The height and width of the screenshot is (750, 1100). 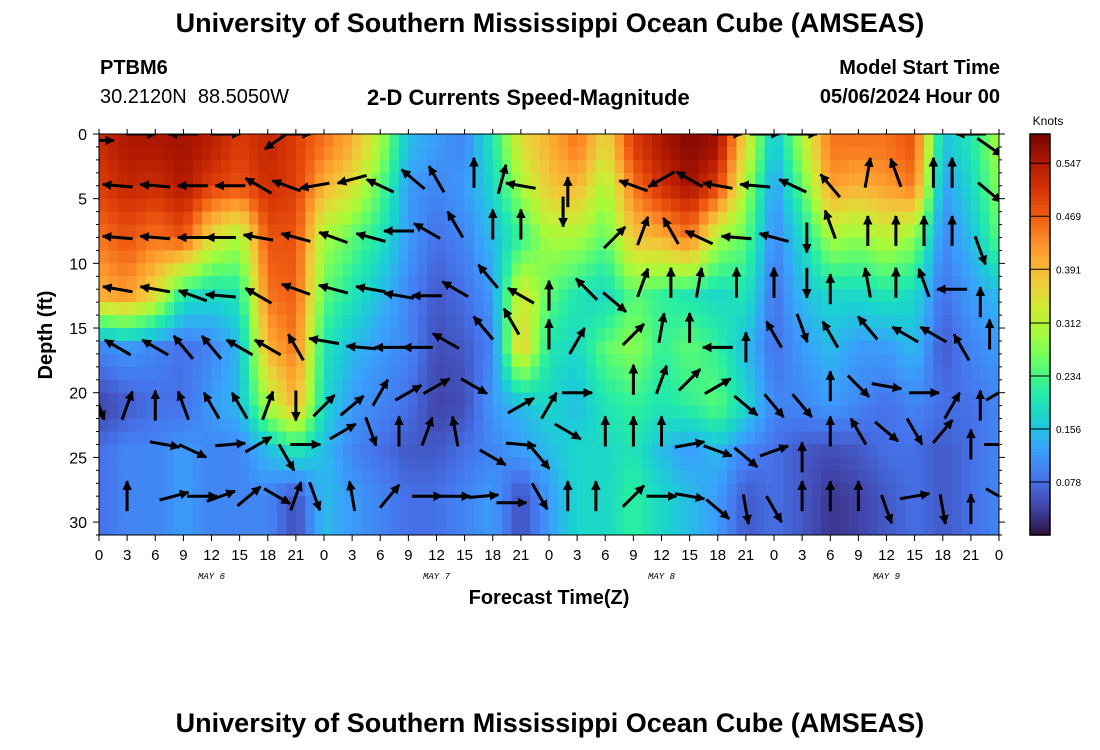 What do you see at coordinates (267, 555) in the screenshot?
I see `x-tick-label: 18` at bounding box center [267, 555].